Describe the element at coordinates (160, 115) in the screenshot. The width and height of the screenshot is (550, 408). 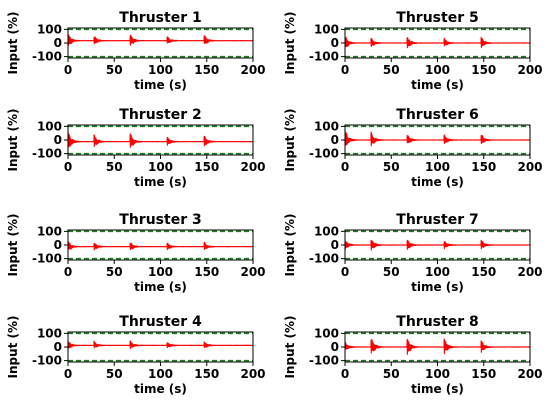
I see `subplot-title: Thruster 2` at that location.